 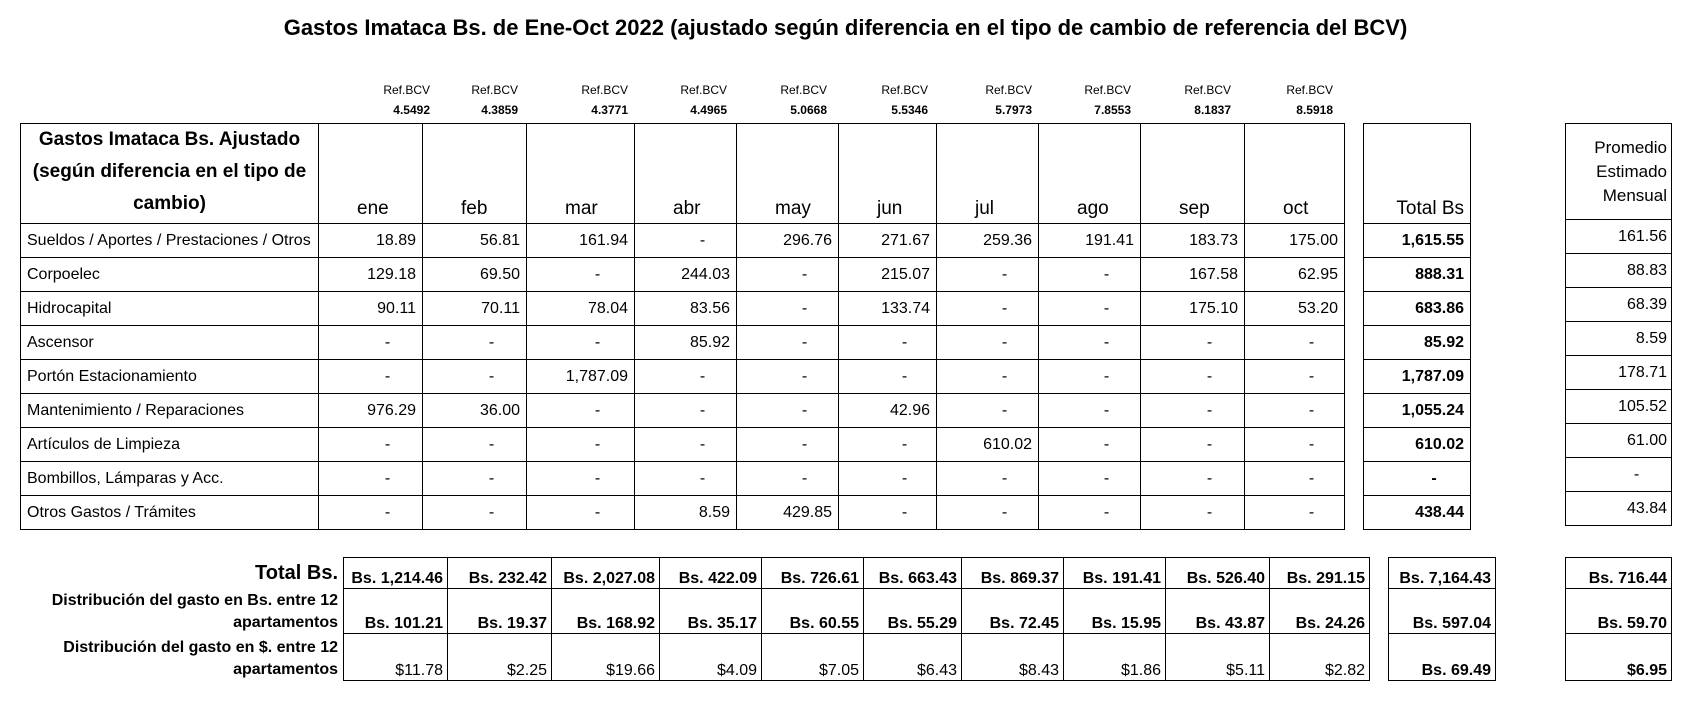 I want to click on cell-jun: 42.96, so click(x=887, y=410).